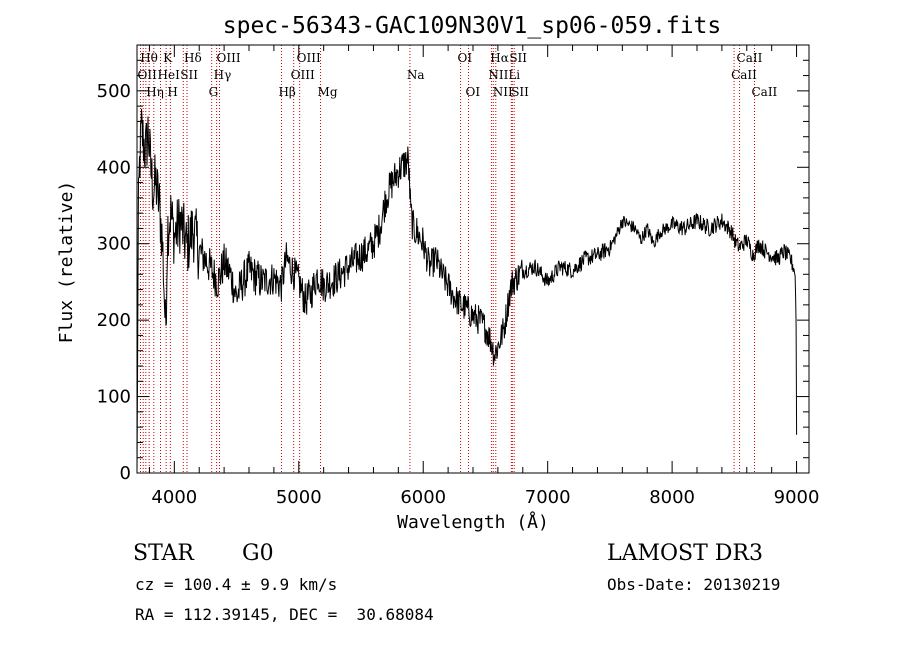 This screenshot has height=649, width=900. What do you see at coordinates (416, 75) in the screenshot?
I see `line-marker-label: Na` at bounding box center [416, 75].